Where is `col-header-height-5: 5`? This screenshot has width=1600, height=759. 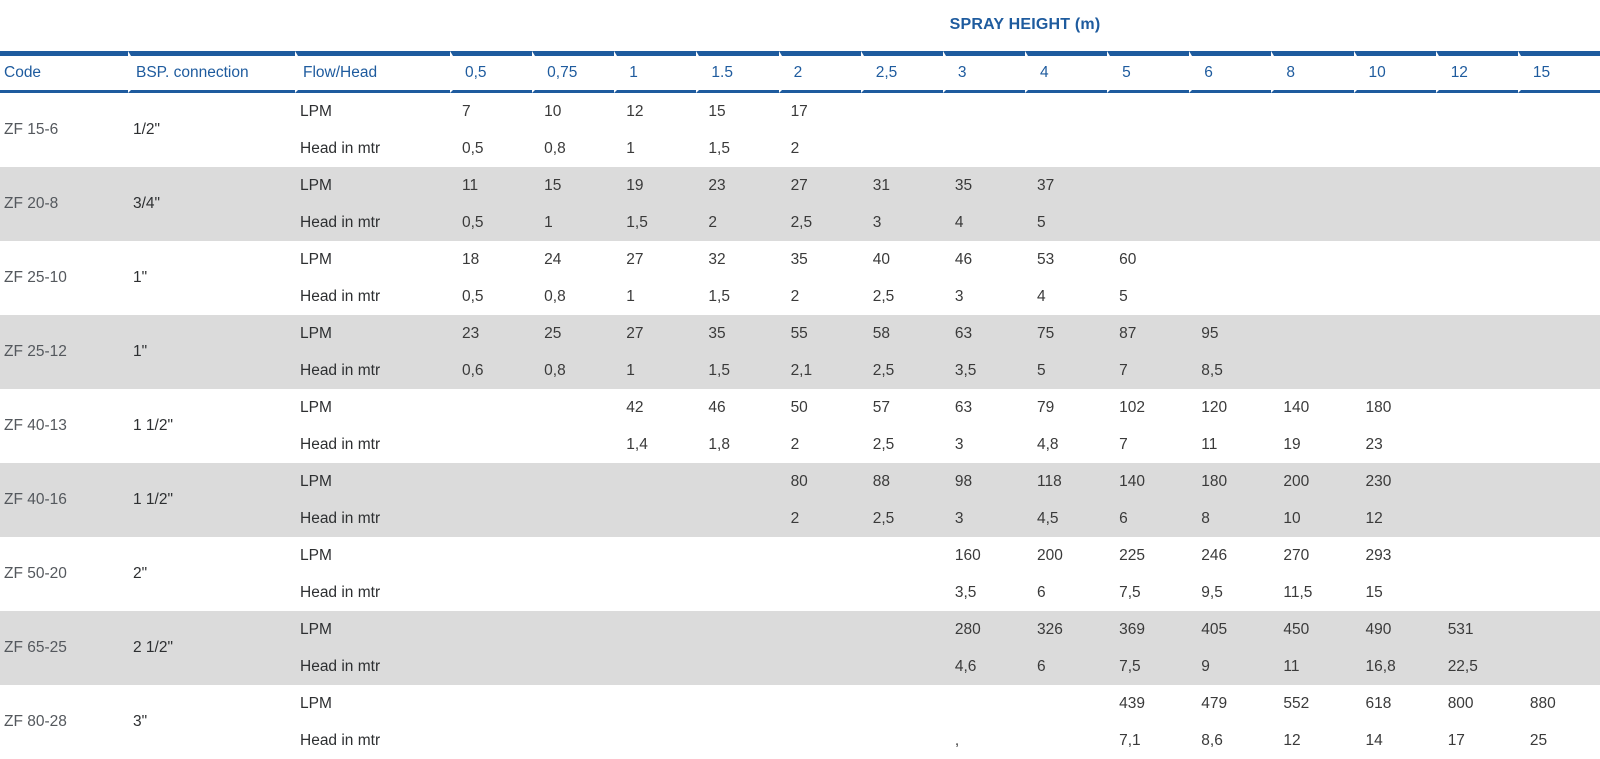
col-header-height-5: 5 is located at coordinates (1148, 72).